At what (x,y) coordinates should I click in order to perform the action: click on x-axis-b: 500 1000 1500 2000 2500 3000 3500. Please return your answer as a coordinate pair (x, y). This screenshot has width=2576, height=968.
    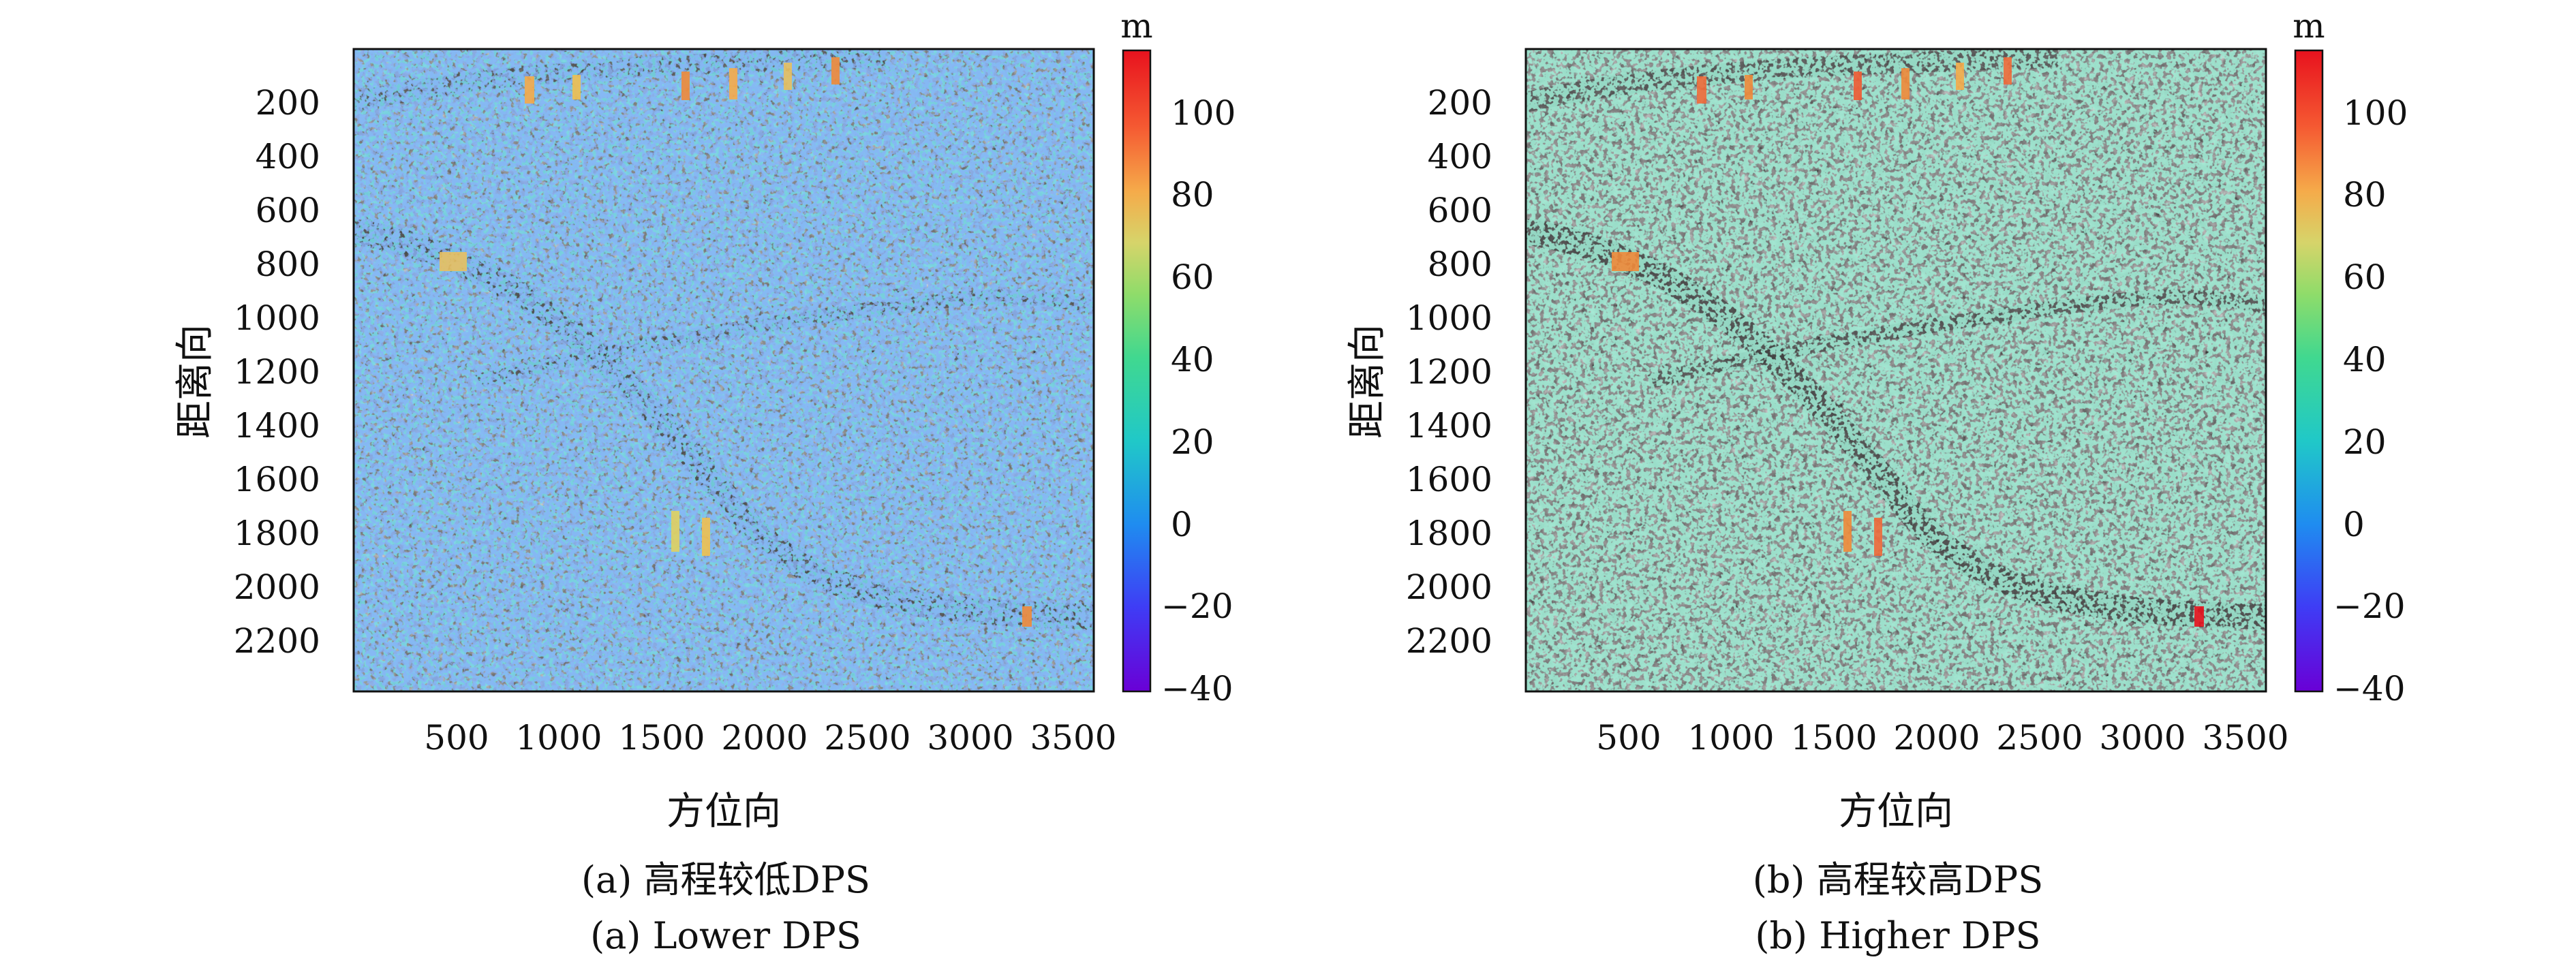
    Looking at the image, I should click on (1942, 738).